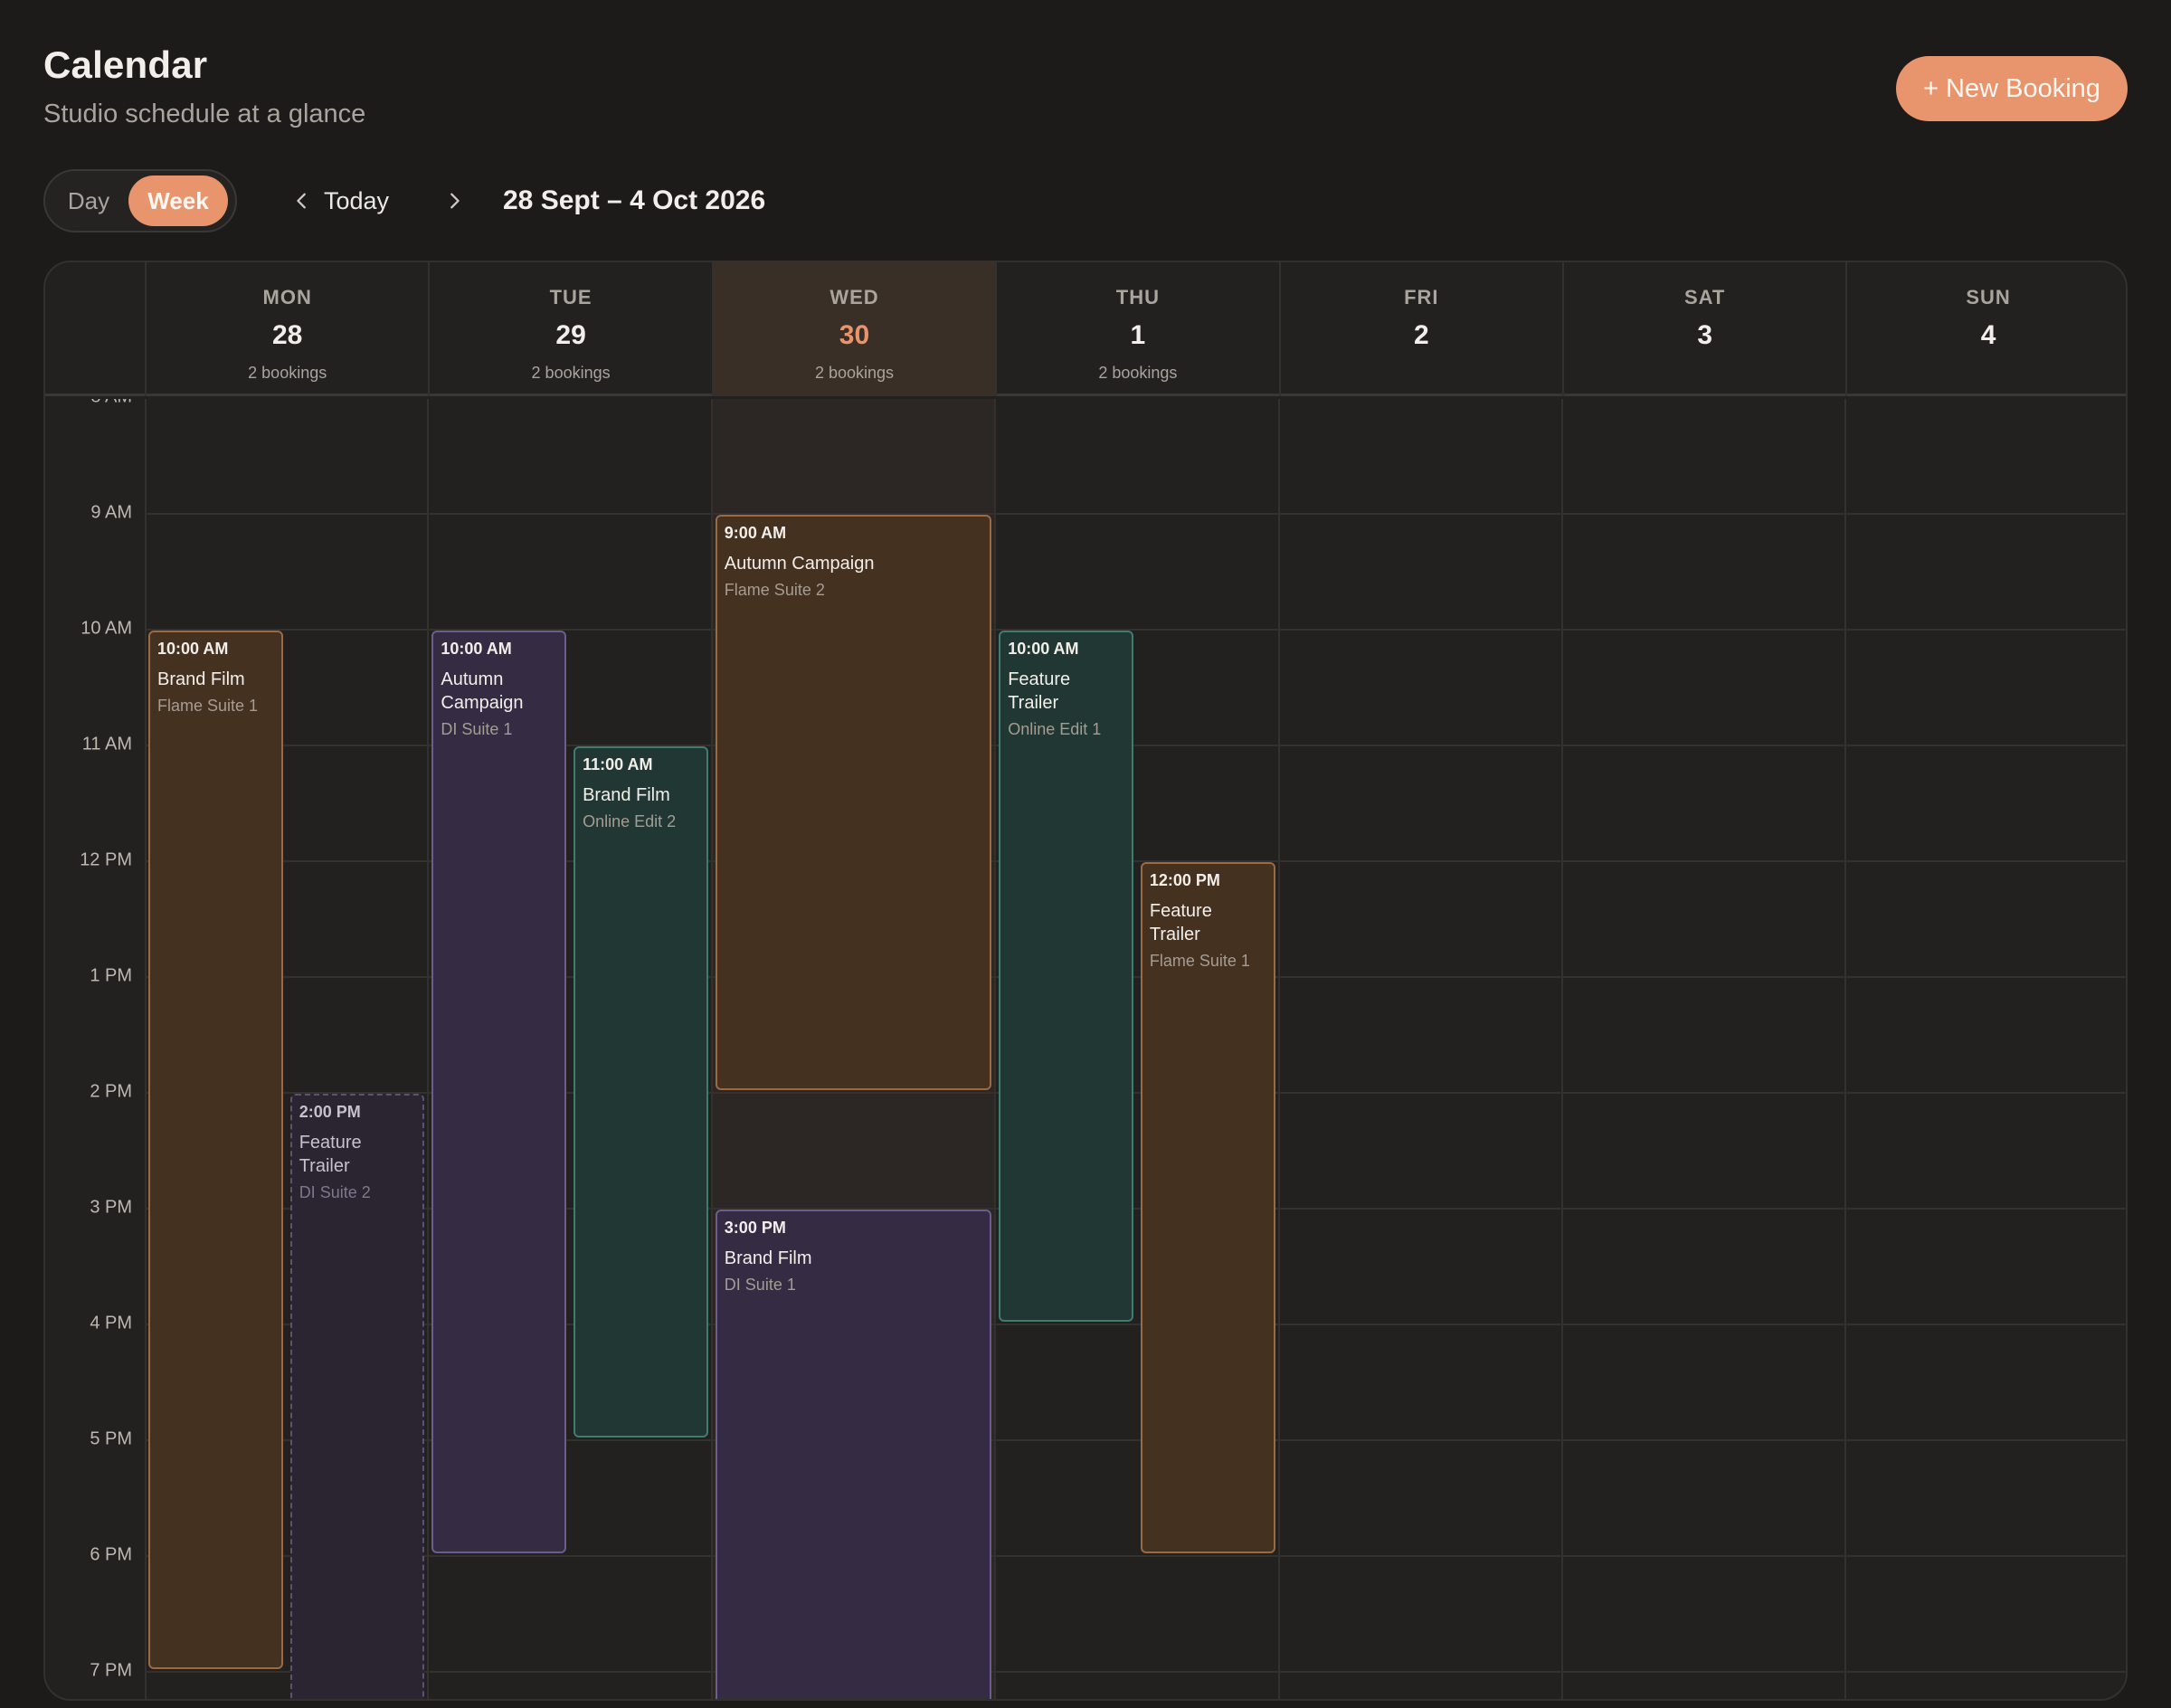  I want to click on booking-event: 3:00 PM Brand Film DI Suite 1, so click(853, 1454).